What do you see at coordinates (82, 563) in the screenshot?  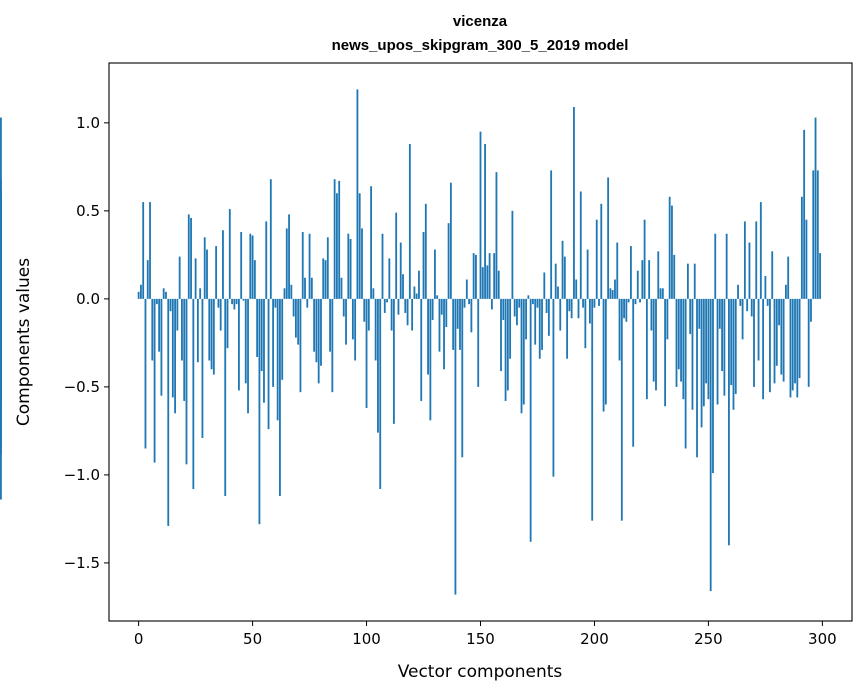 I see `y-tick-label: −1.5` at bounding box center [82, 563].